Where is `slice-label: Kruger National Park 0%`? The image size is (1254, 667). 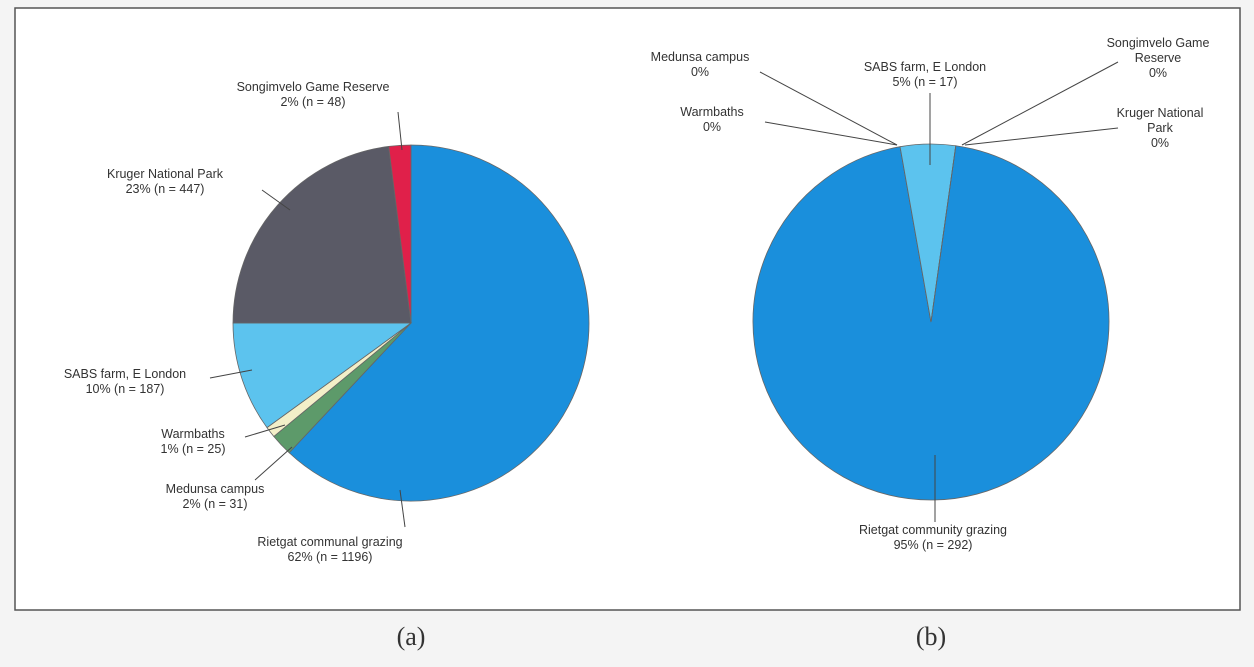 slice-label: Kruger National Park 0% is located at coordinates (1160, 128).